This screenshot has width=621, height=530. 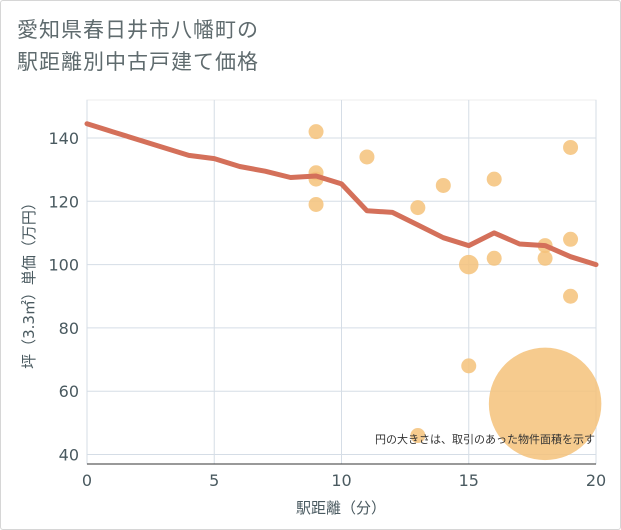 What do you see at coordinates (138, 46) in the screenshot?
I see `chart-title: 愛知県春日井市八幡町の 駅距離別中古戸建て価格` at bounding box center [138, 46].